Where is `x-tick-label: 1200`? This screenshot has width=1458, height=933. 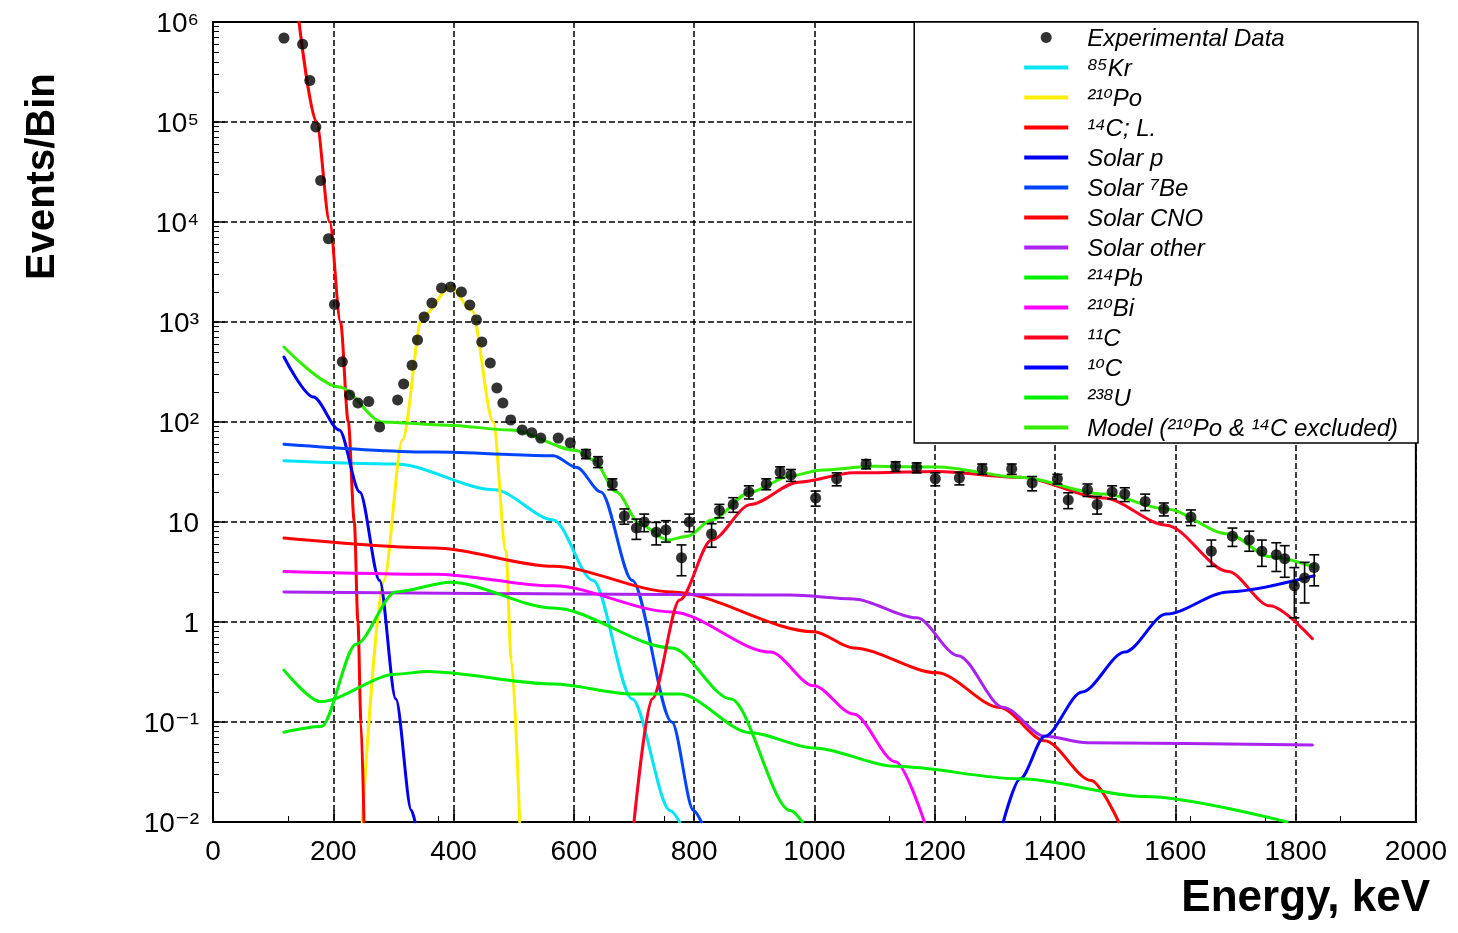
x-tick-label: 1200 is located at coordinates (934, 850).